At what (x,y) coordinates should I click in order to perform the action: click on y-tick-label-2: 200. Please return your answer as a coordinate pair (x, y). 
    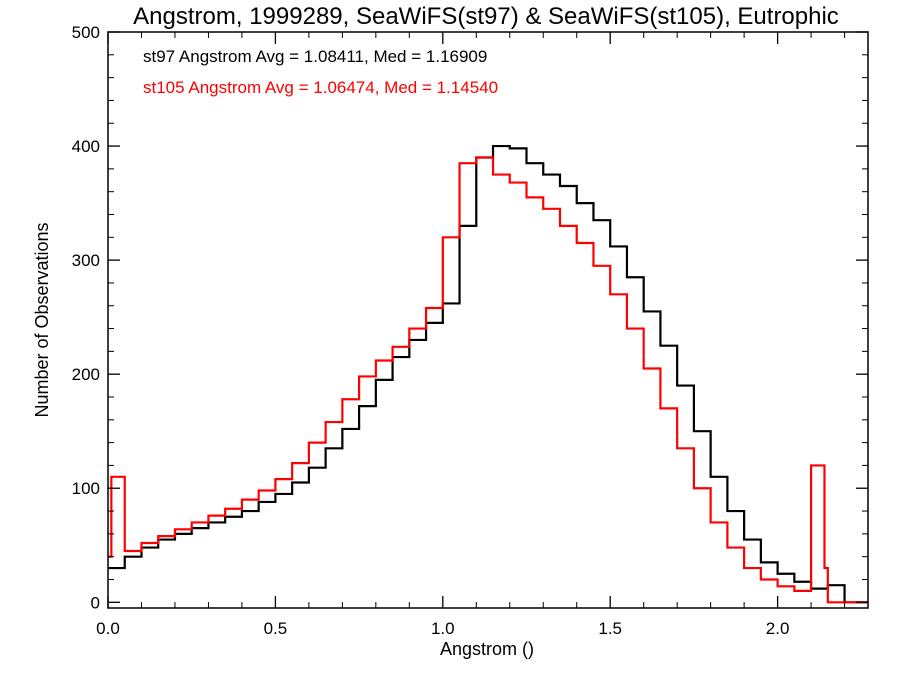
    Looking at the image, I should click on (86, 374).